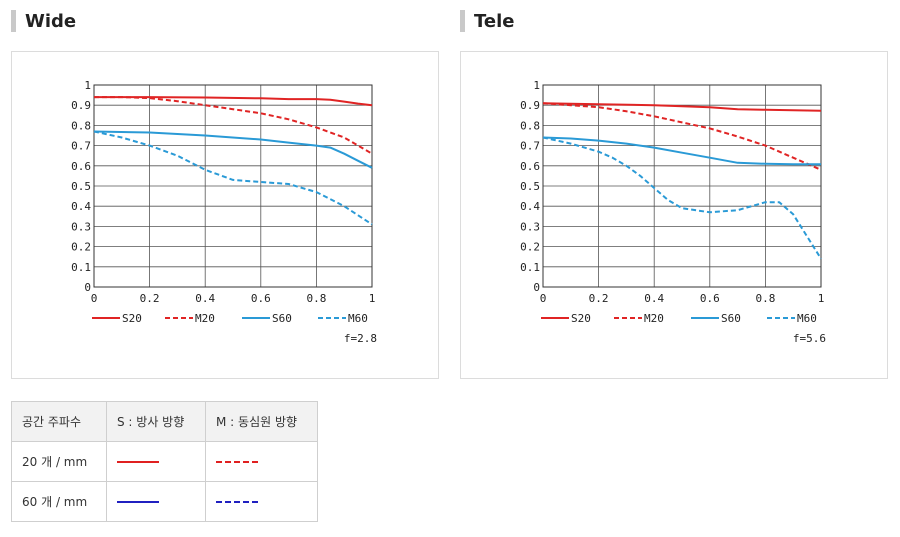 This screenshot has height=537, width=900. I want to click on table-row: 20 개 / mm, so click(164, 461).